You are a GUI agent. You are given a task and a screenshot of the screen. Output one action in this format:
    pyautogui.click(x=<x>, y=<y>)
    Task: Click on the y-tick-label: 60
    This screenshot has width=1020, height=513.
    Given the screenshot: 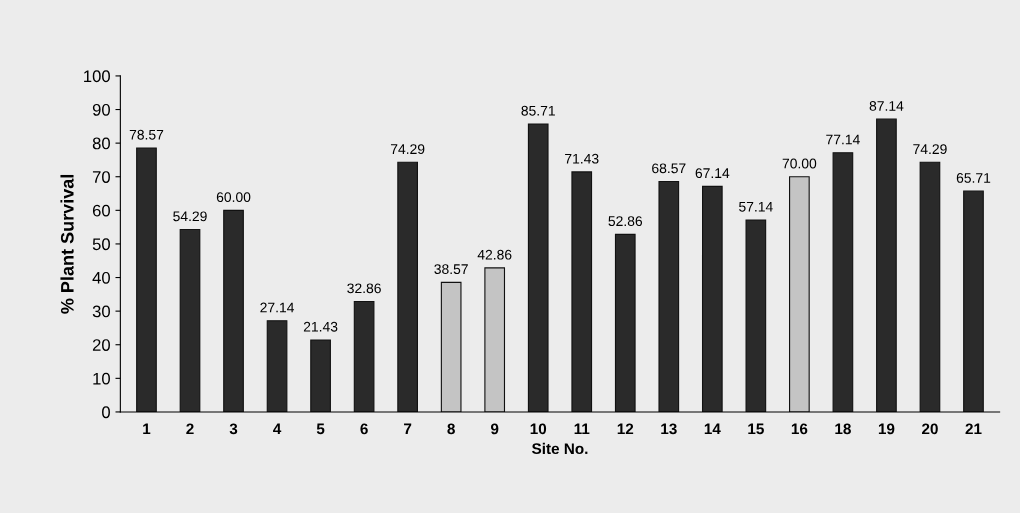 What is the action you would take?
    pyautogui.click(x=101, y=210)
    